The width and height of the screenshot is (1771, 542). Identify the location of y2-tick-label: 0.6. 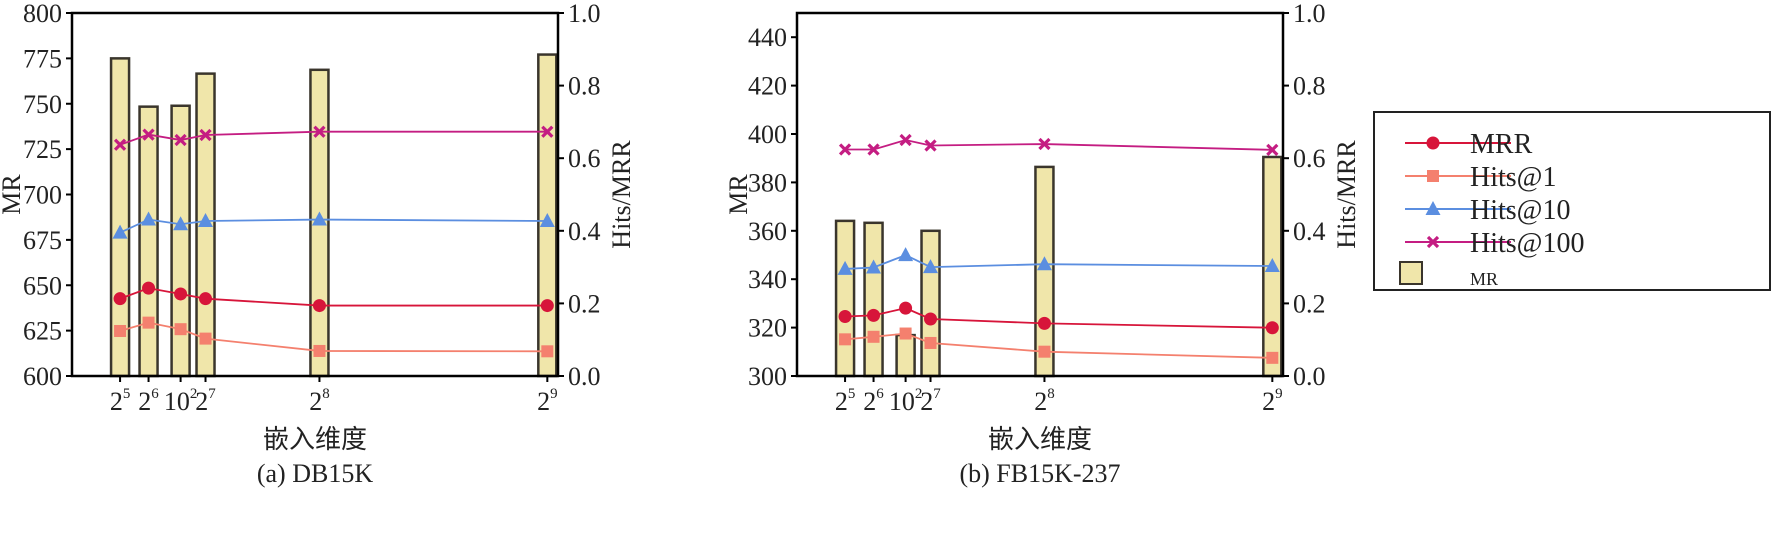
(1309, 158).